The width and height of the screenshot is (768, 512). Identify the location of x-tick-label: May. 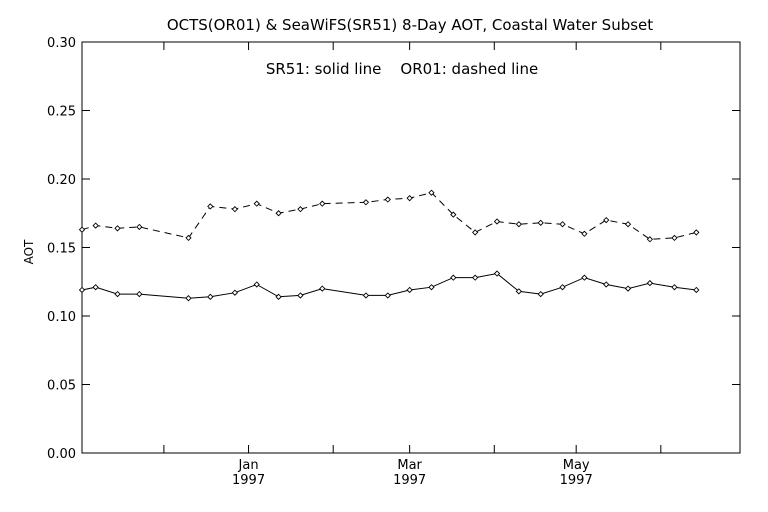
(576, 465).